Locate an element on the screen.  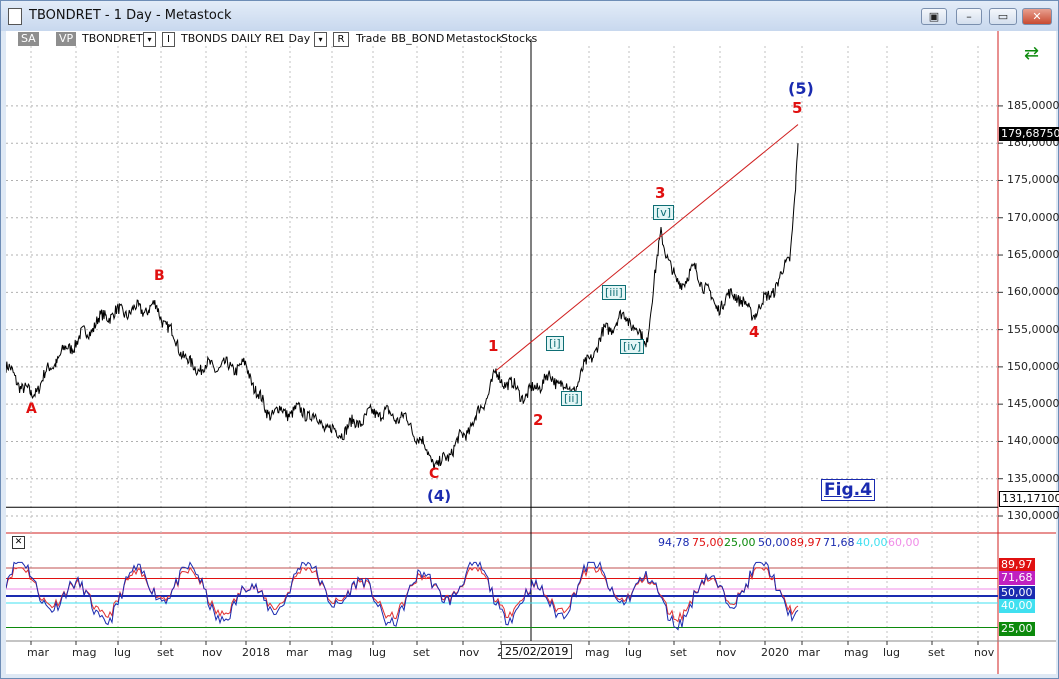
osc-signal-line is located at coordinates (402, 594).